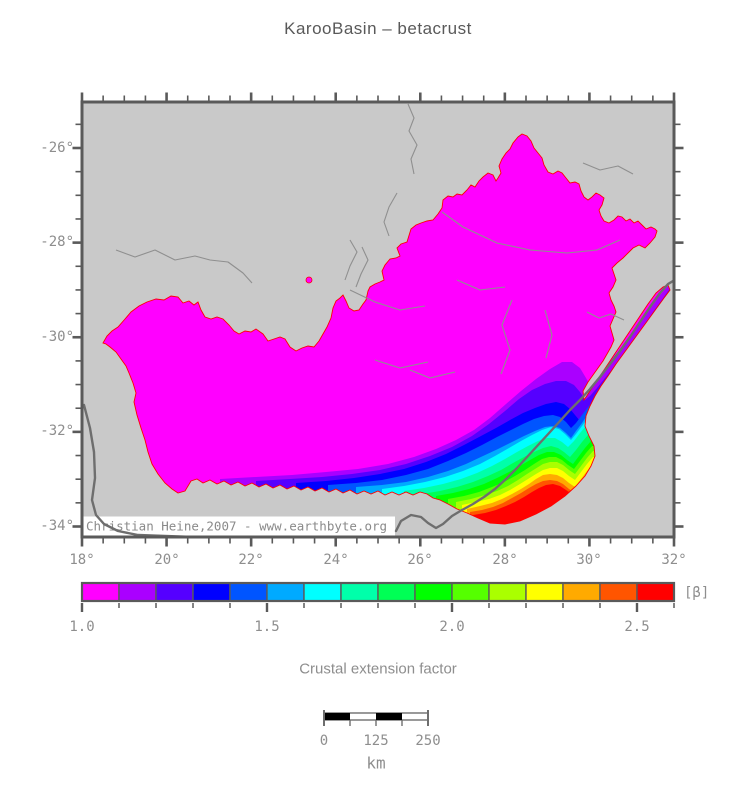  What do you see at coordinates (309, 280) in the screenshot?
I see `basin-islet` at bounding box center [309, 280].